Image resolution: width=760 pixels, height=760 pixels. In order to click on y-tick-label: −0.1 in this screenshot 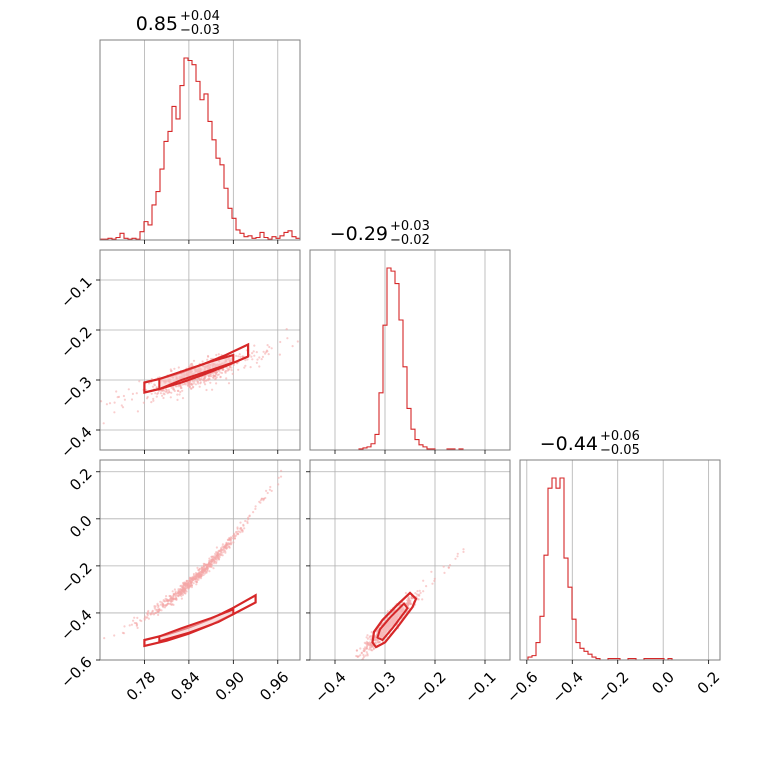, I will do `click(76, 292)`.